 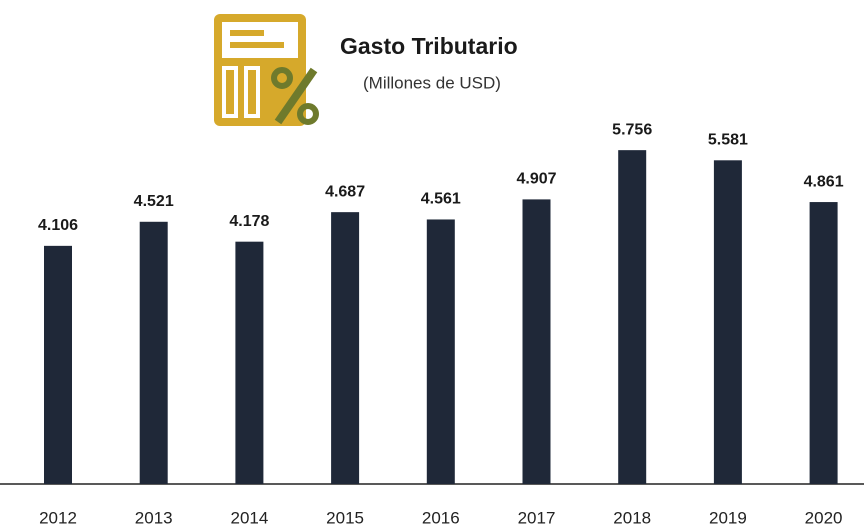 I want to click on x-tick-label: 2019, so click(x=728, y=517).